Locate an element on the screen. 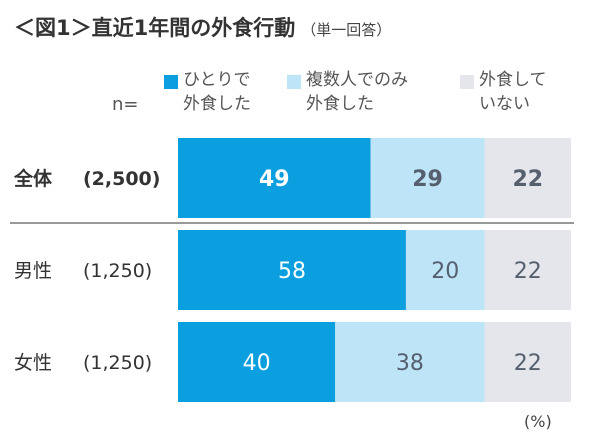  value-label-none-1: 22 is located at coordinates (527, 179).